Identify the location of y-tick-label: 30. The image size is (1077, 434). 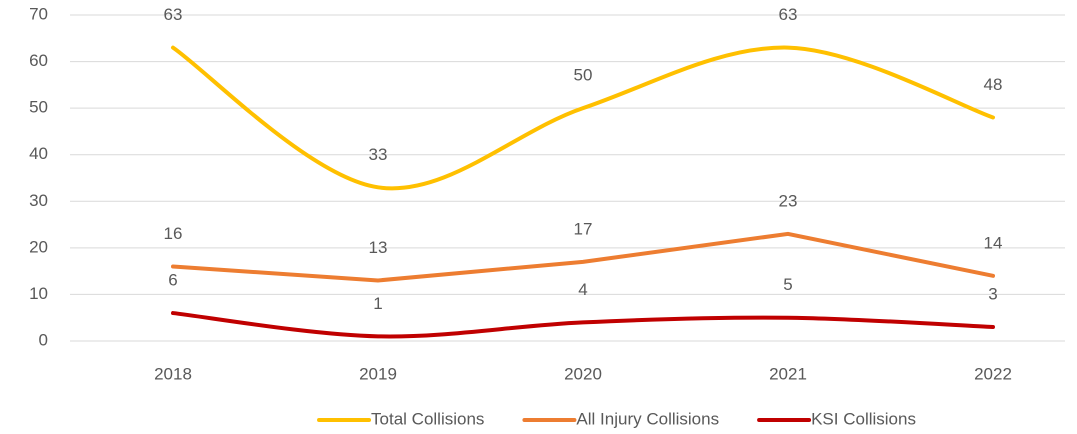
(38, 200).